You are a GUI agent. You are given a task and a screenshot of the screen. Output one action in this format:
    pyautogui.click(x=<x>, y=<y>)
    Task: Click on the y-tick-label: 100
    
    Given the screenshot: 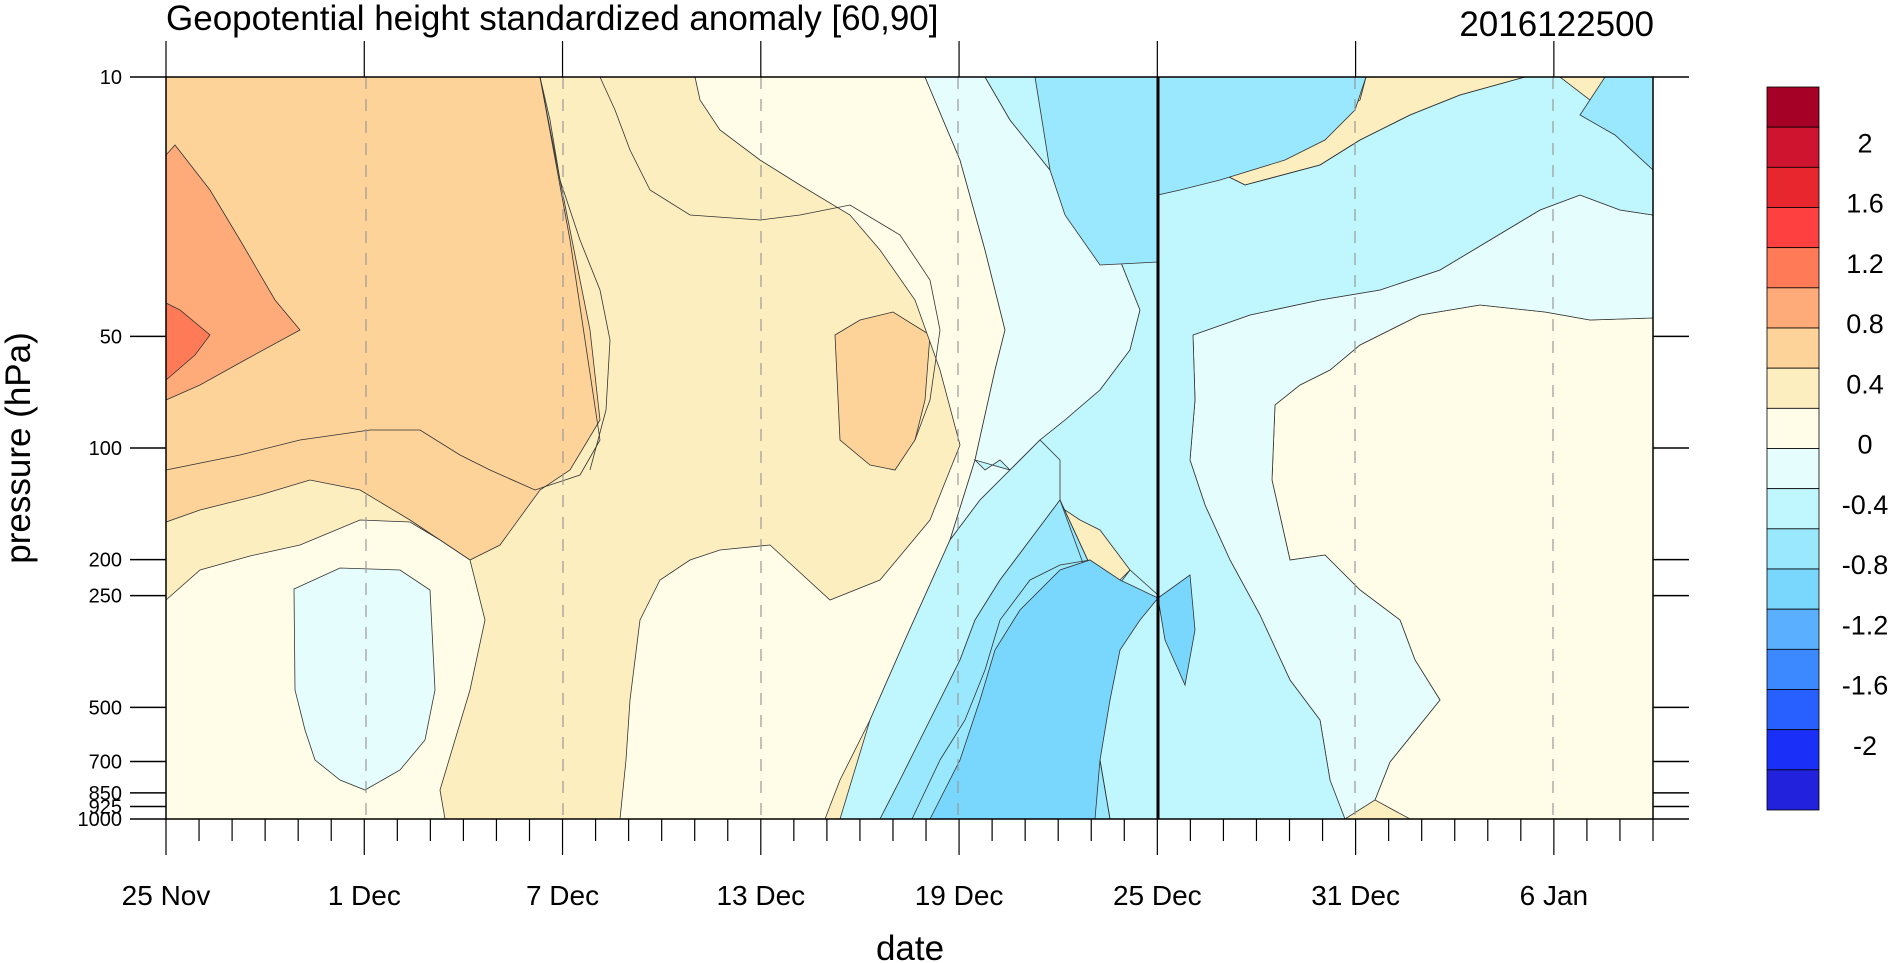 What is the action you would take?
    pyautogui.click(x=105, y=449)
    